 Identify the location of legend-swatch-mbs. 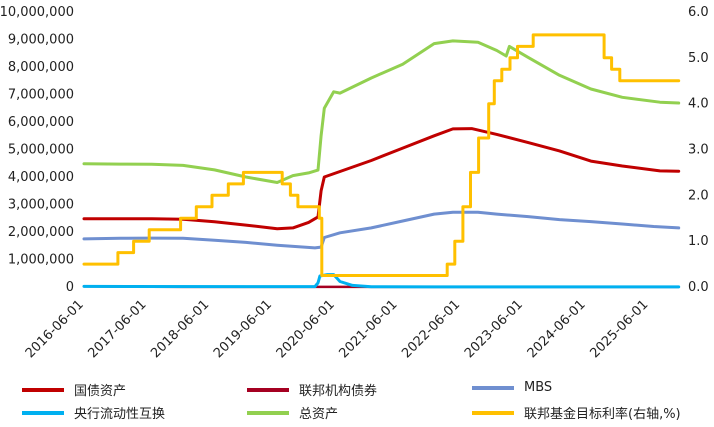
(493, 387).